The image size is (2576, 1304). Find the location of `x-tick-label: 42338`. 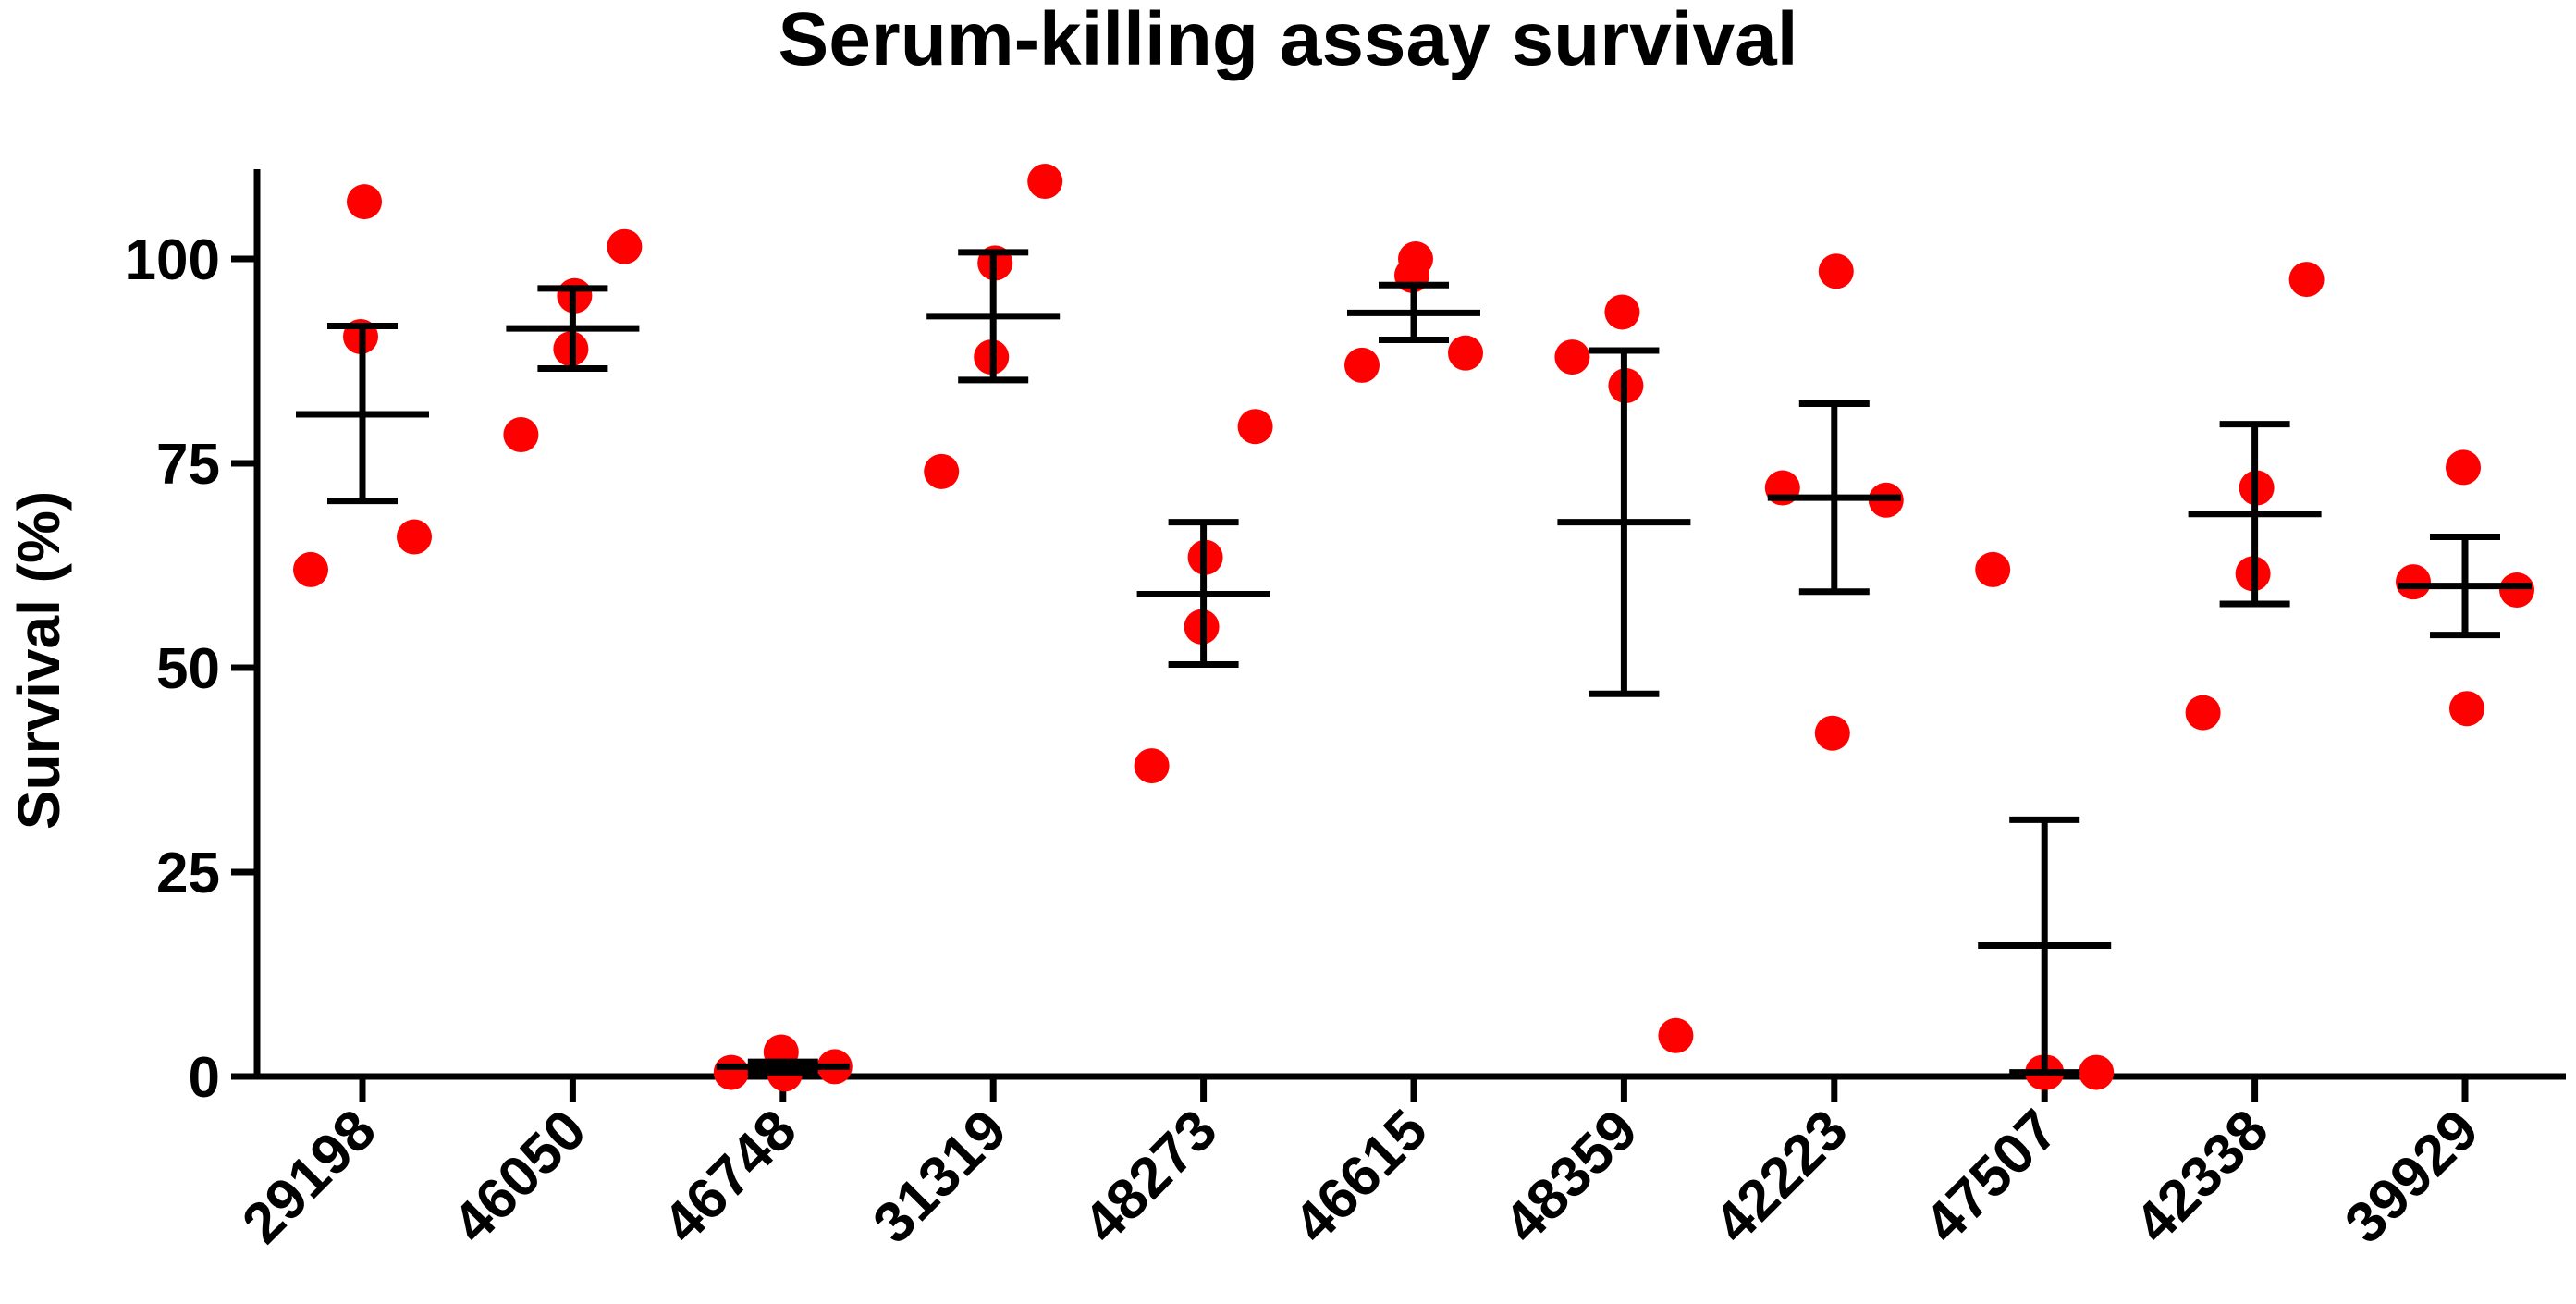

x-tick-label: 42338 is located at coordinates (2202, 1177).